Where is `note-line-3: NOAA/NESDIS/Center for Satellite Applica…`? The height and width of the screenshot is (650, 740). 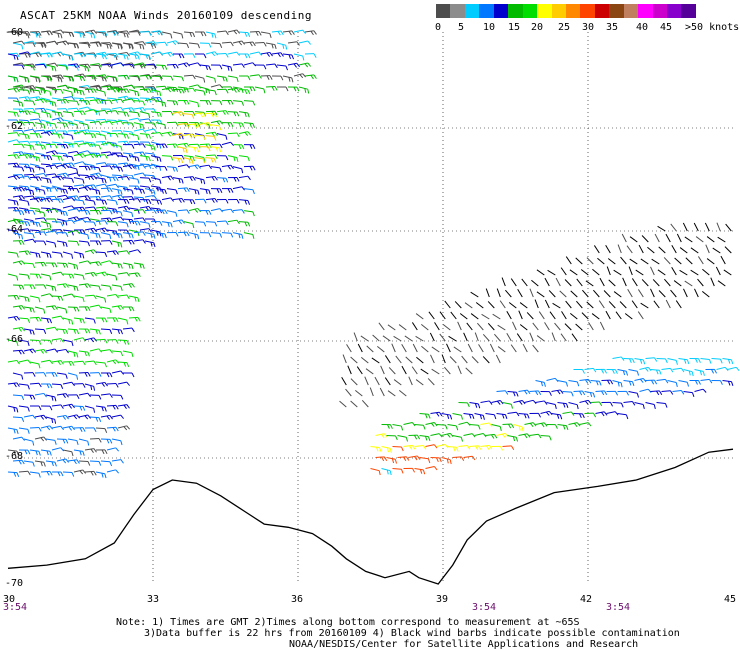 note-line-3: NOAA/NESDIS/Center for Satellite Applica… is located at coordinates (464, 644).